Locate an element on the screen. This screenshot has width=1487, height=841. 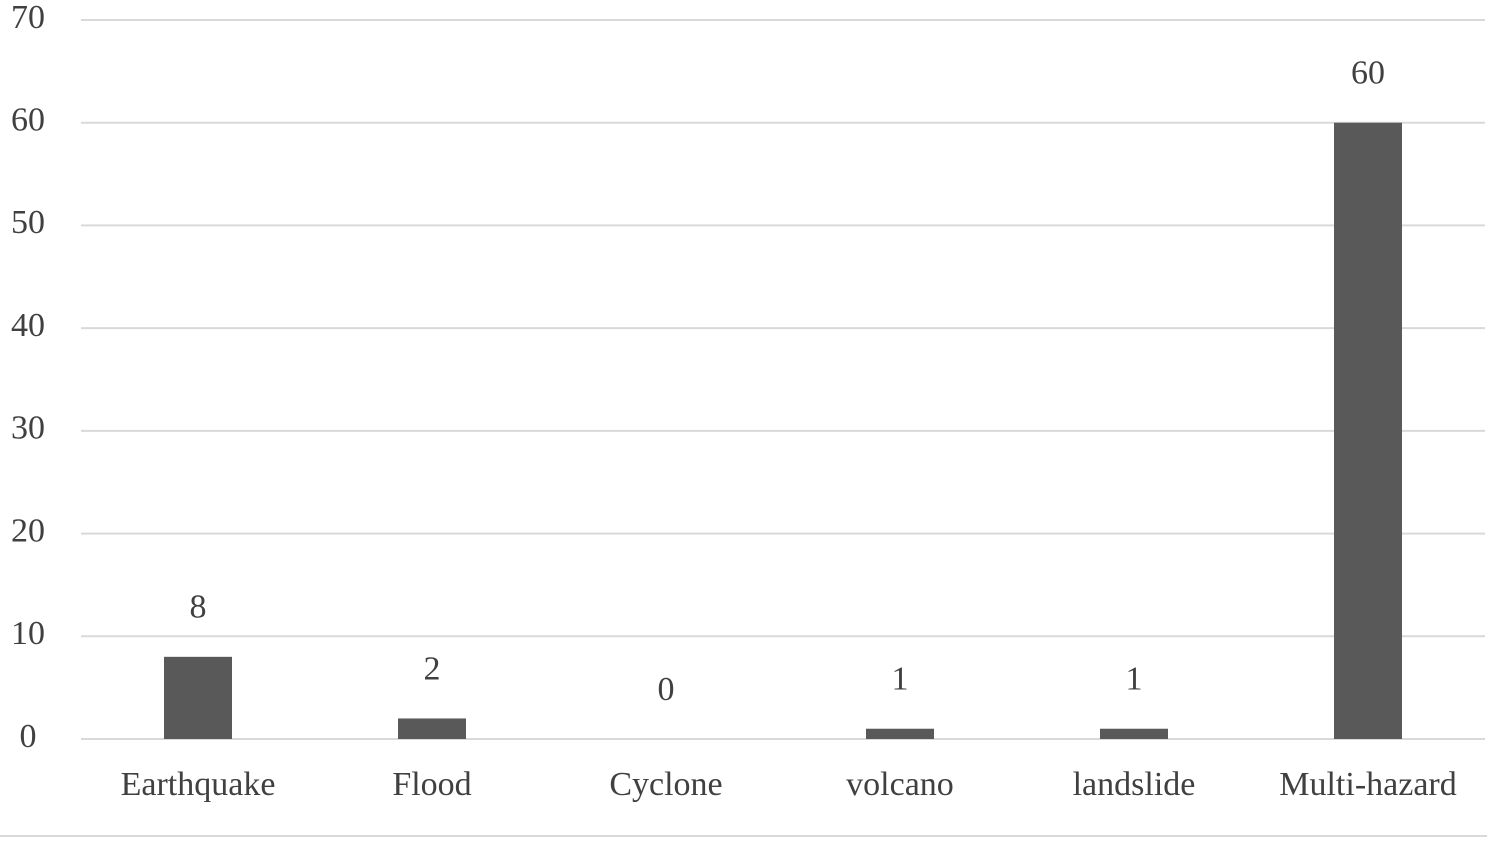
x-tick-label: volcano is located at coordinates (900, 784).